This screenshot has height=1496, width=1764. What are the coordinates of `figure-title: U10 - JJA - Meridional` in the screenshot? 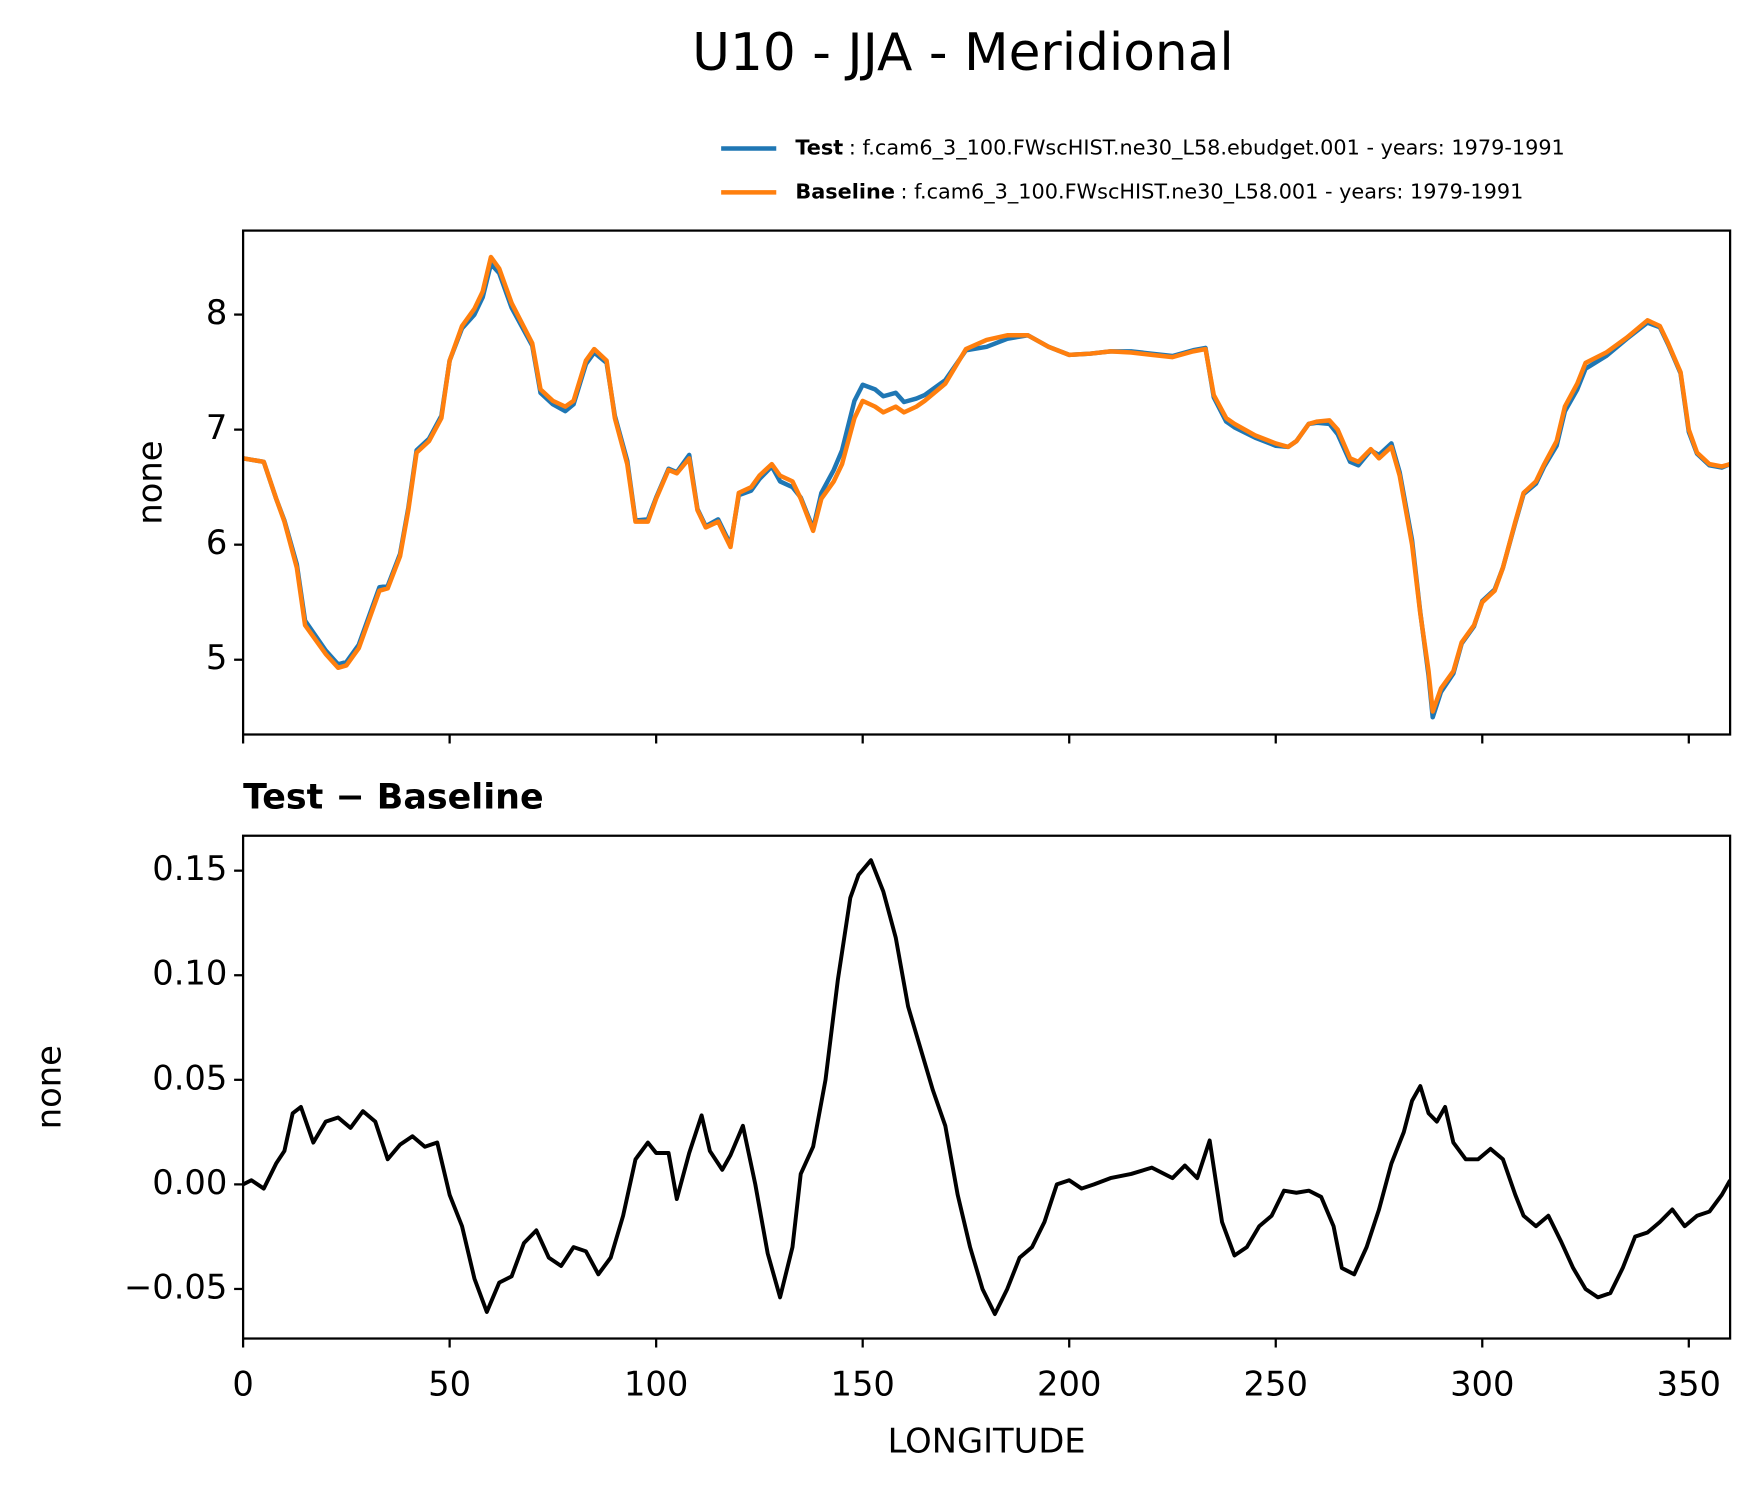 It's located at (963, 53).